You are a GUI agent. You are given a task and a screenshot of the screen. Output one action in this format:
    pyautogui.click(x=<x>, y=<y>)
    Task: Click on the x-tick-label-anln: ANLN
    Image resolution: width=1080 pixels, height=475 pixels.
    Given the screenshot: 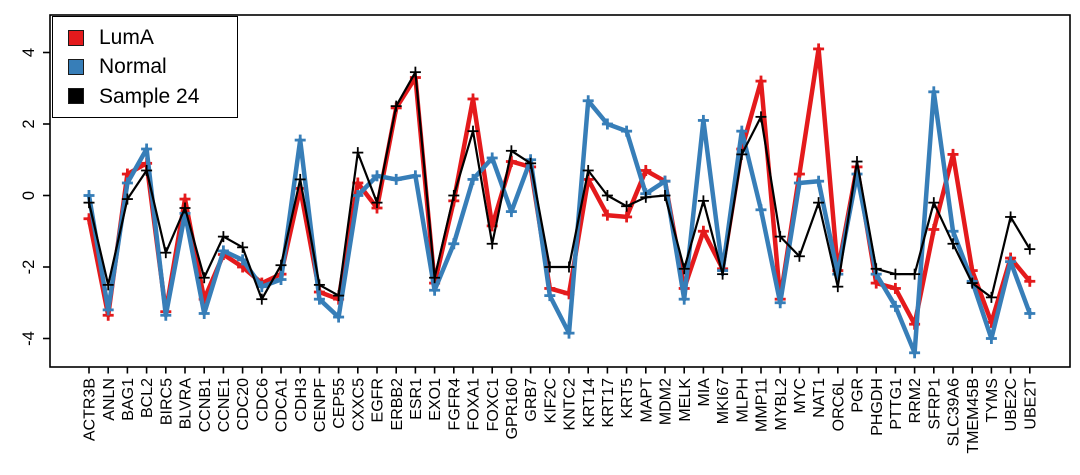 What is the action you would take?
    pyautogui.click(x=109, y=399)
    